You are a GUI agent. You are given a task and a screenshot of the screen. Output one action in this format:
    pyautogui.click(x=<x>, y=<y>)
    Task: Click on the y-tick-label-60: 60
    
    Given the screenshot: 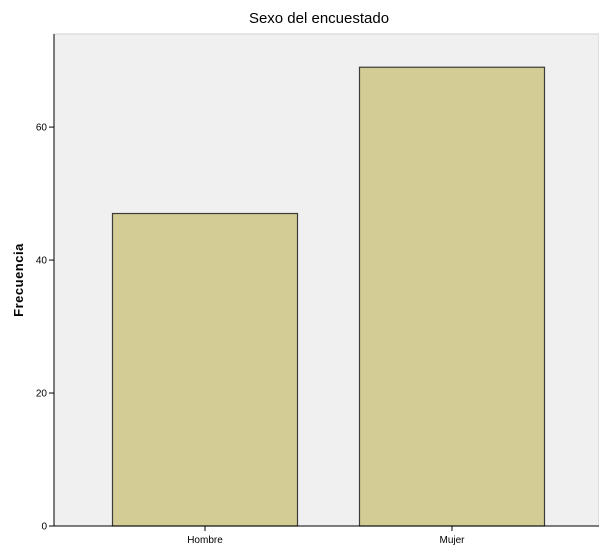 What is the action you would take?
    pyautogui.click(x=42, y=128)
    